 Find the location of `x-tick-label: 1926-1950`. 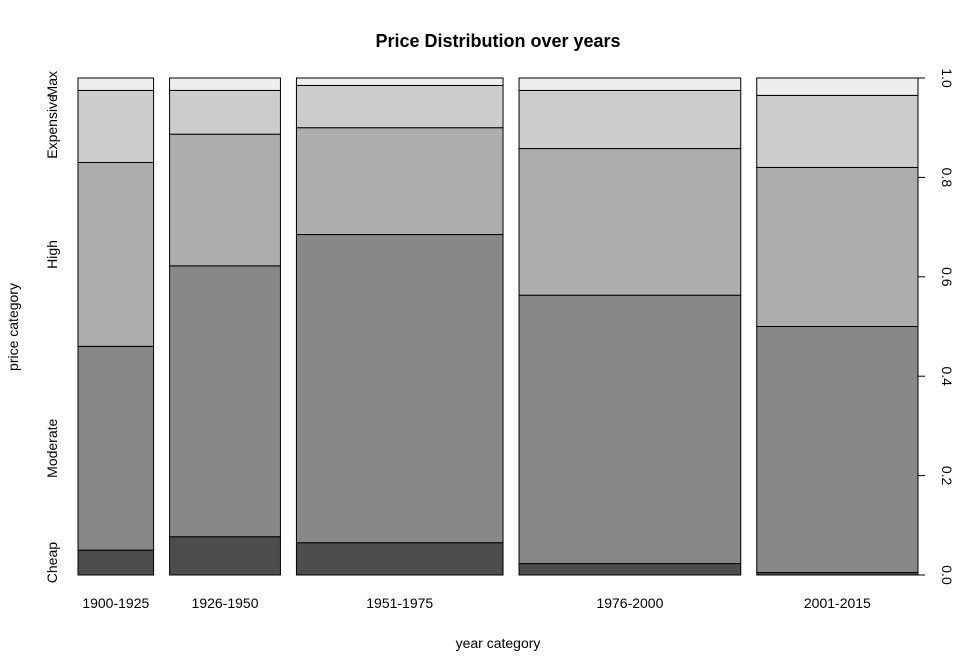

x-tick-label: 1926-1950 is located at coordinates (225, 603).